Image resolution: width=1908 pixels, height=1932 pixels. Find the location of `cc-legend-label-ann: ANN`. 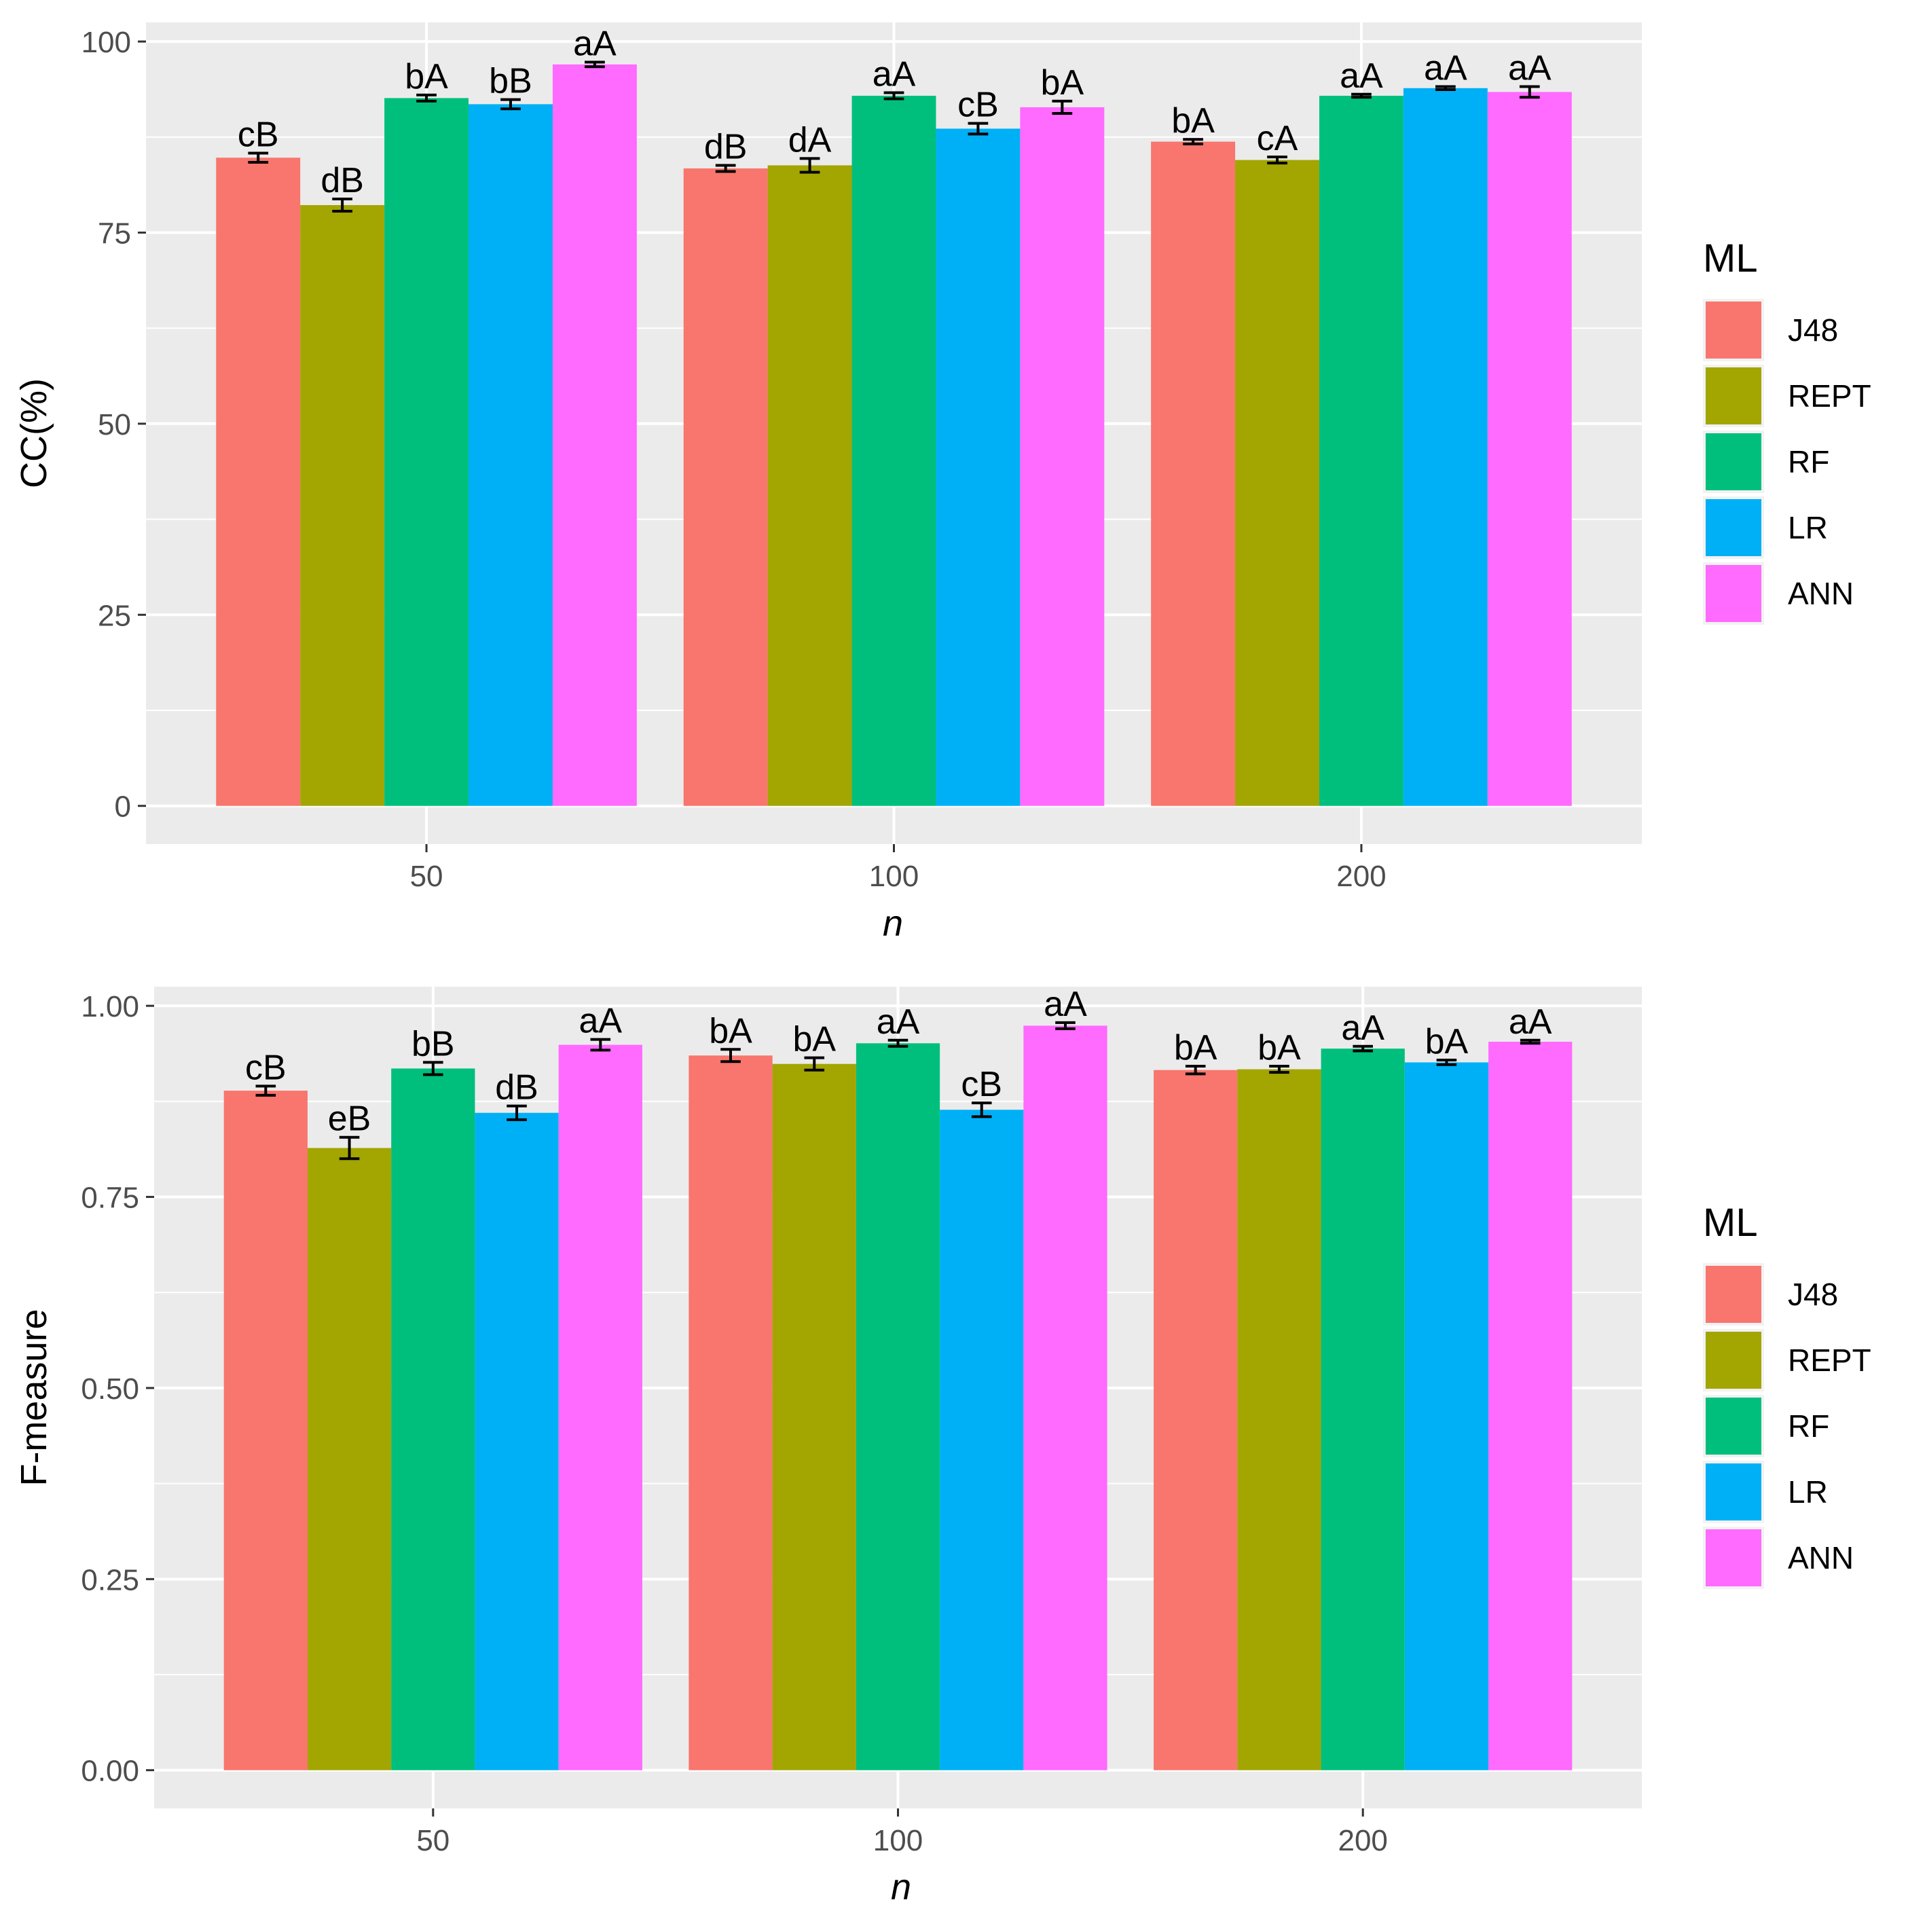

cc-legend-label-ann: ANN is located at coordinates (1821, 593).